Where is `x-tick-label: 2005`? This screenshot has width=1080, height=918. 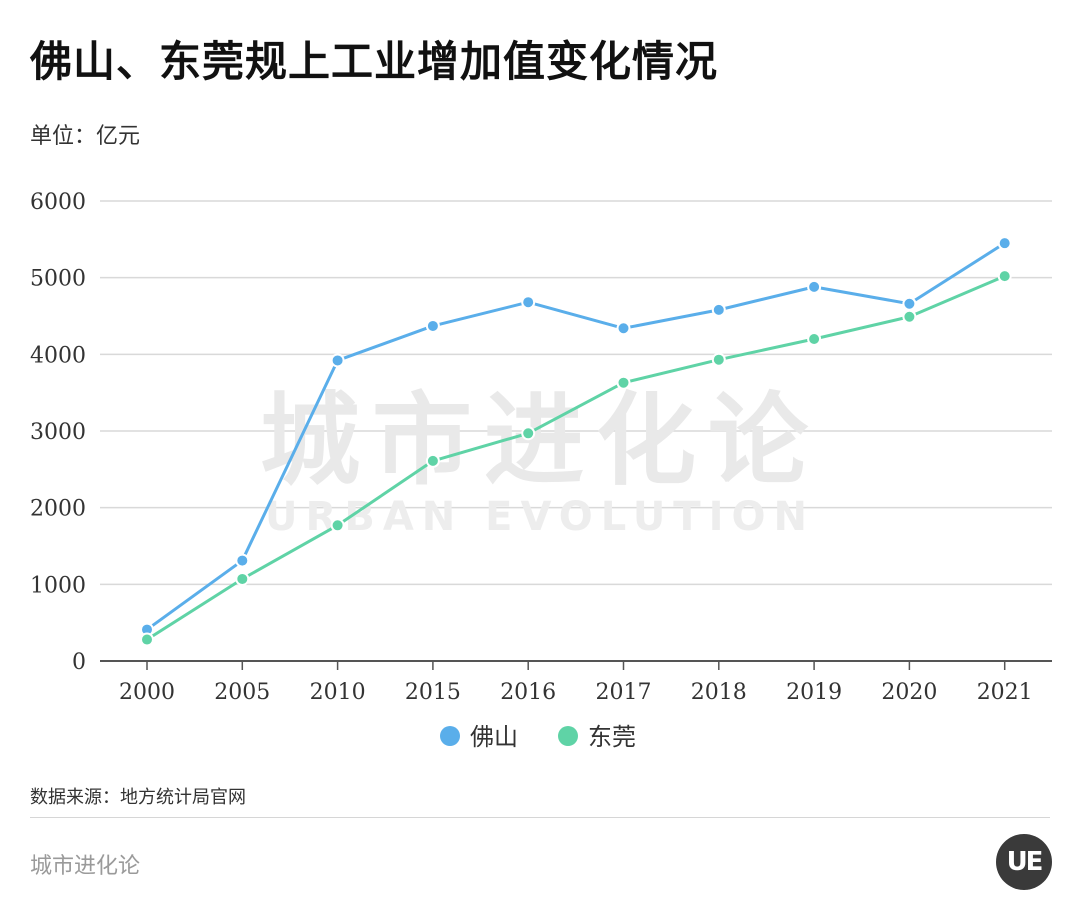 x-tick-label: 2005 is located at coordinates (242, 692).